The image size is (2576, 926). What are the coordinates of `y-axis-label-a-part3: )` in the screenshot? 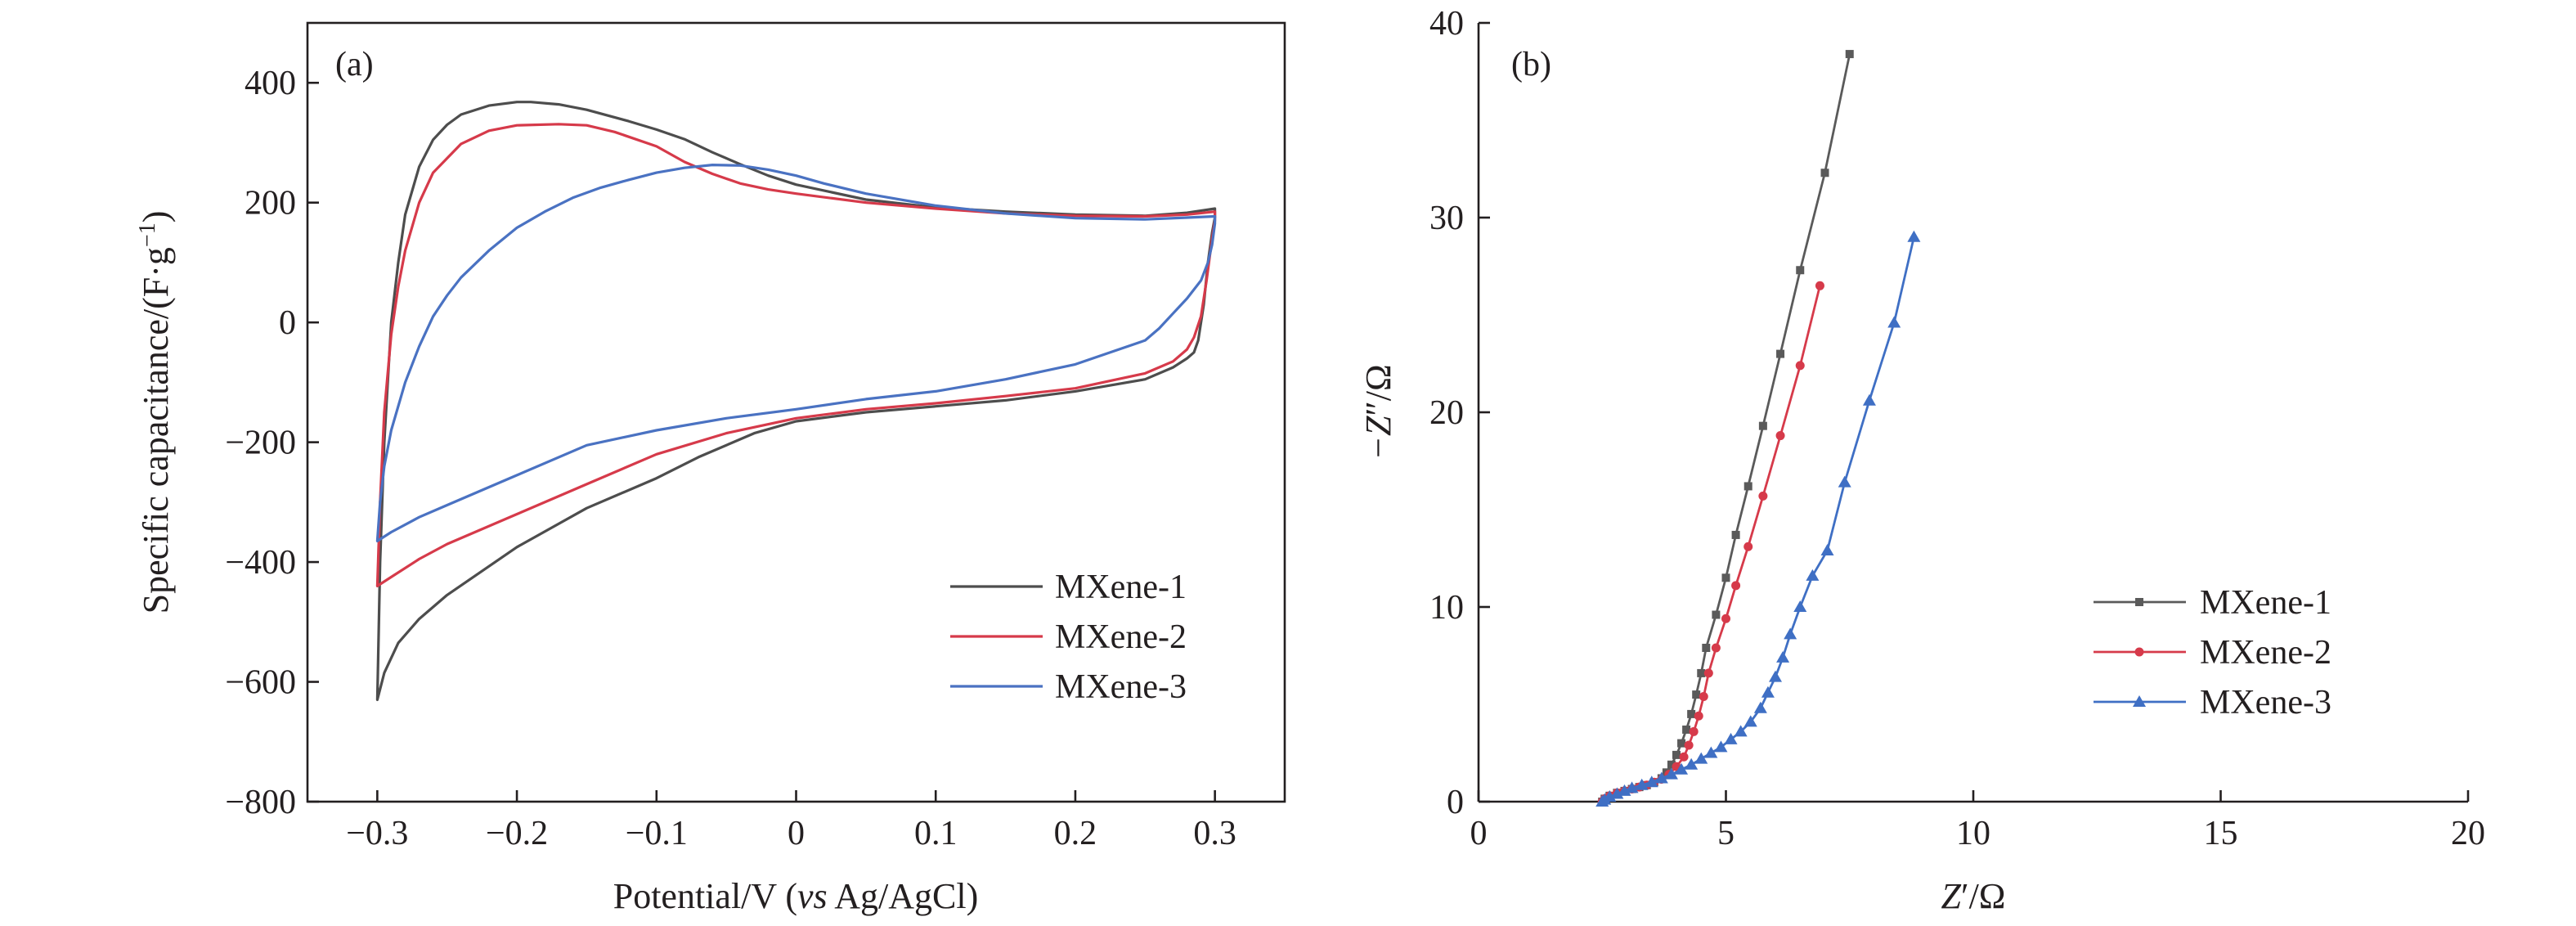 It's located at (156, 217).